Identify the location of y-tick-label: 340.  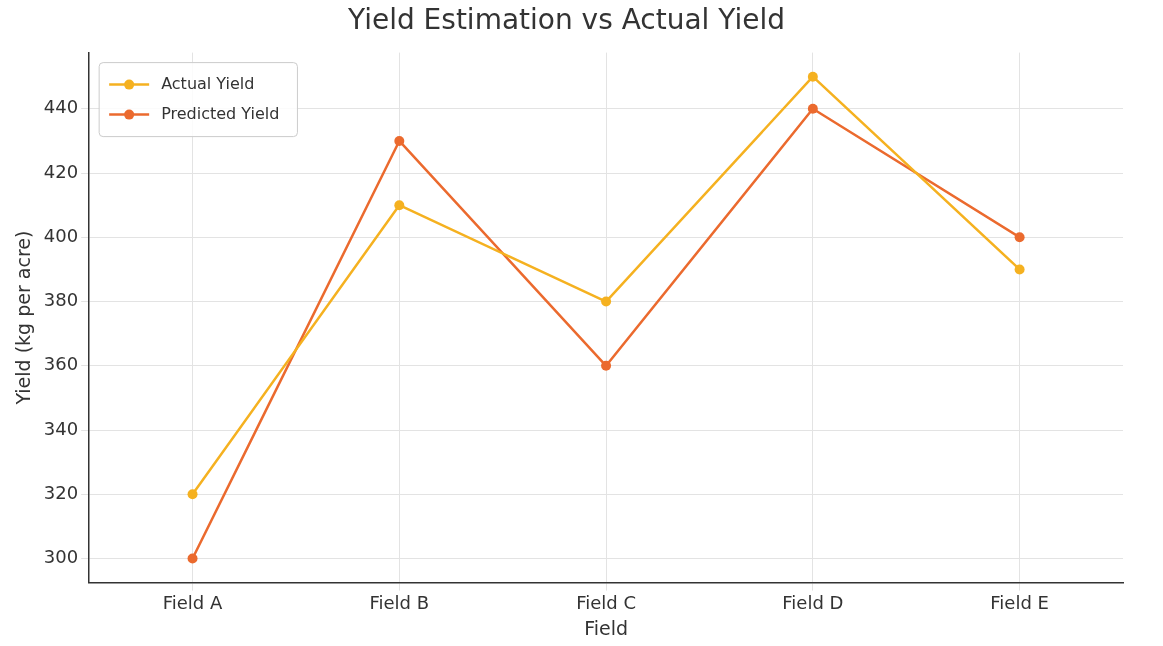
(61, 428).